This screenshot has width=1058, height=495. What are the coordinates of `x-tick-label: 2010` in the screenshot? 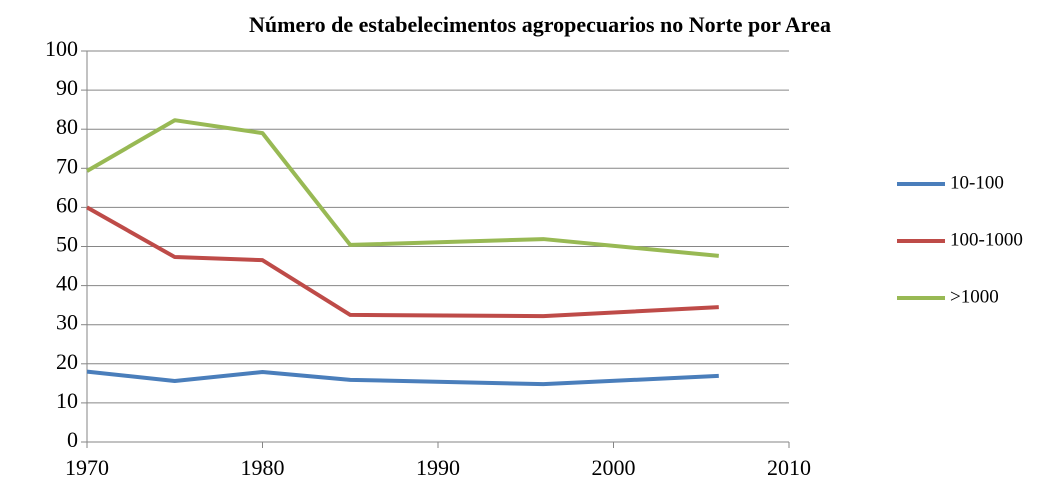 It's located at (789, 467).